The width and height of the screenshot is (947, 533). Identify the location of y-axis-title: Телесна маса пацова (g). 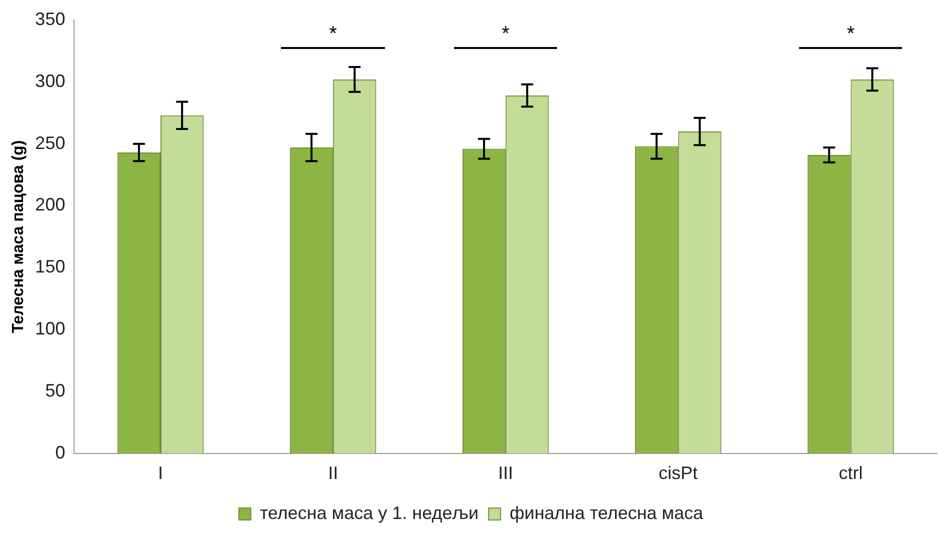
(19, 237).